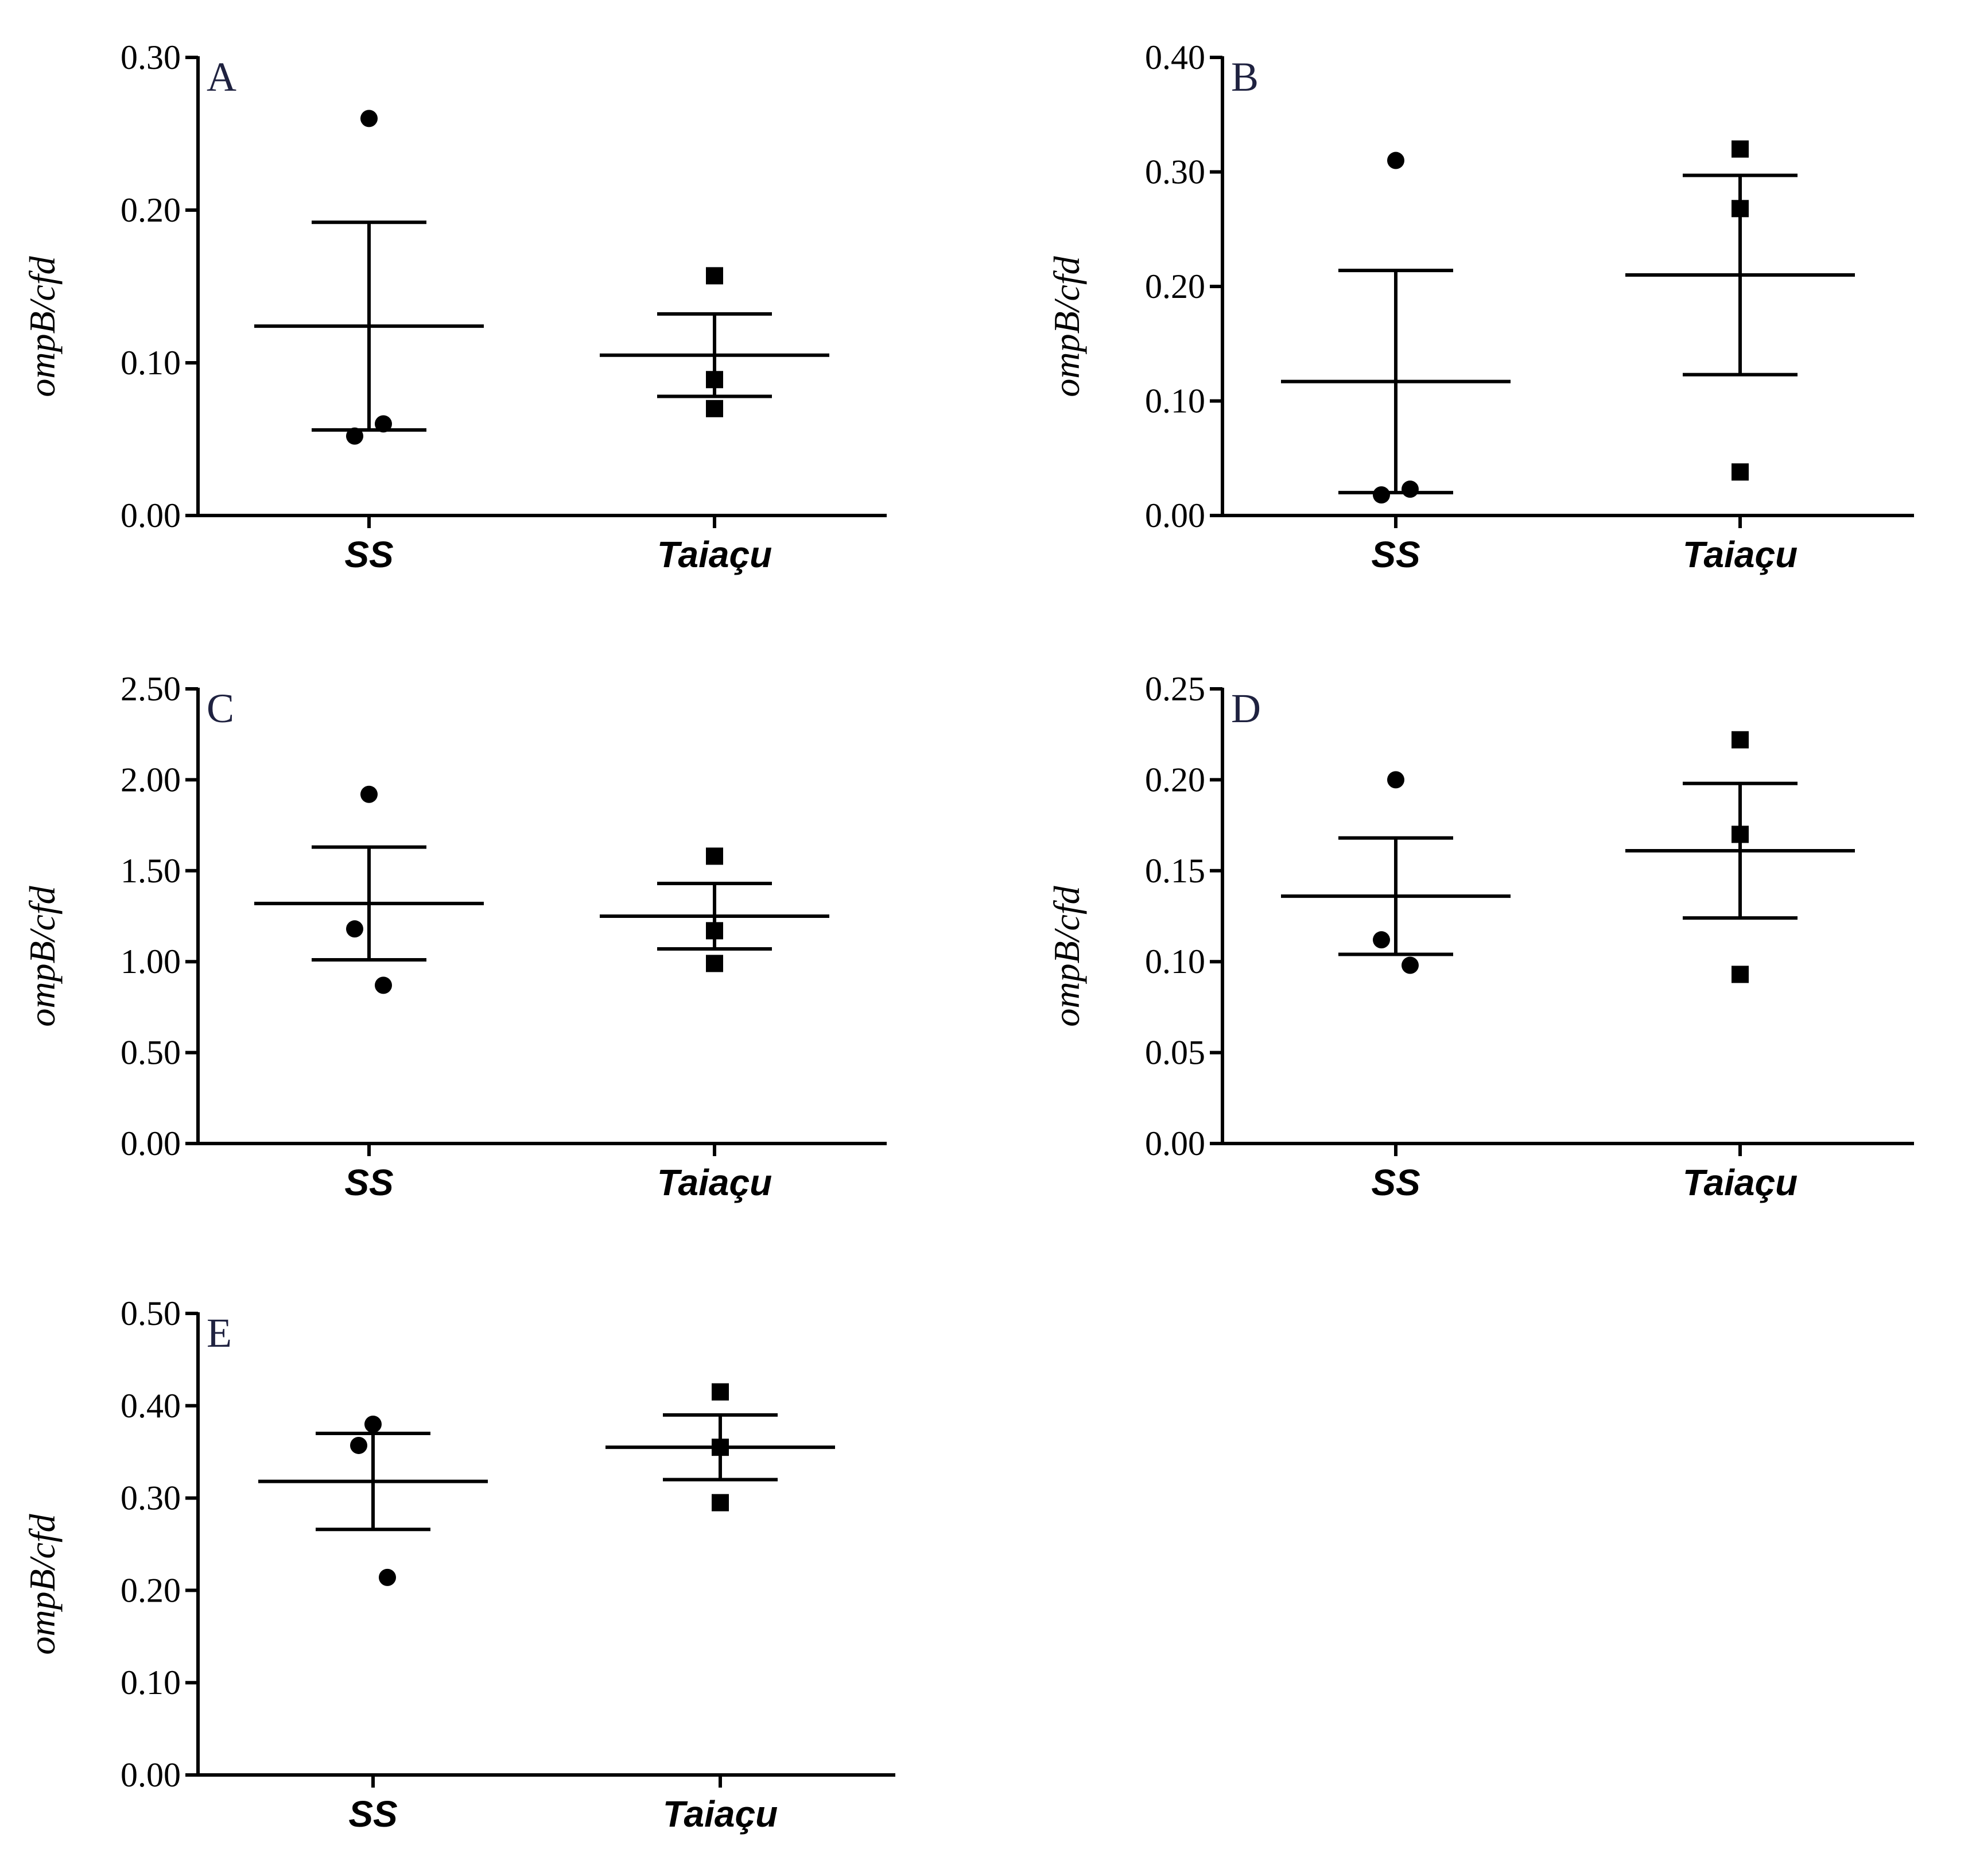  Describe the element at coordinates (1246, 708) in the screenshot. I see `panel-letter: D` at that location.